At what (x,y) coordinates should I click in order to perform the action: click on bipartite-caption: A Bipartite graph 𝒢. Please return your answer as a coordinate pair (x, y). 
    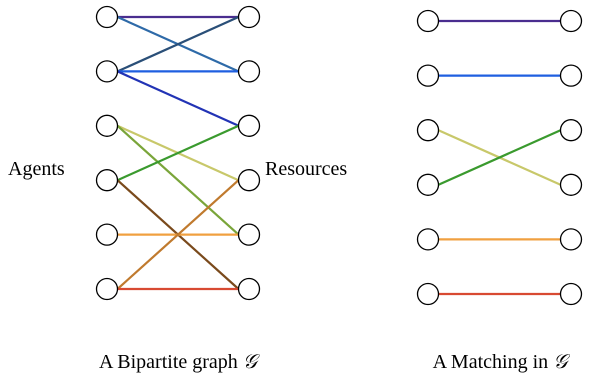
    Looking at the image, I should click on (180, 361).